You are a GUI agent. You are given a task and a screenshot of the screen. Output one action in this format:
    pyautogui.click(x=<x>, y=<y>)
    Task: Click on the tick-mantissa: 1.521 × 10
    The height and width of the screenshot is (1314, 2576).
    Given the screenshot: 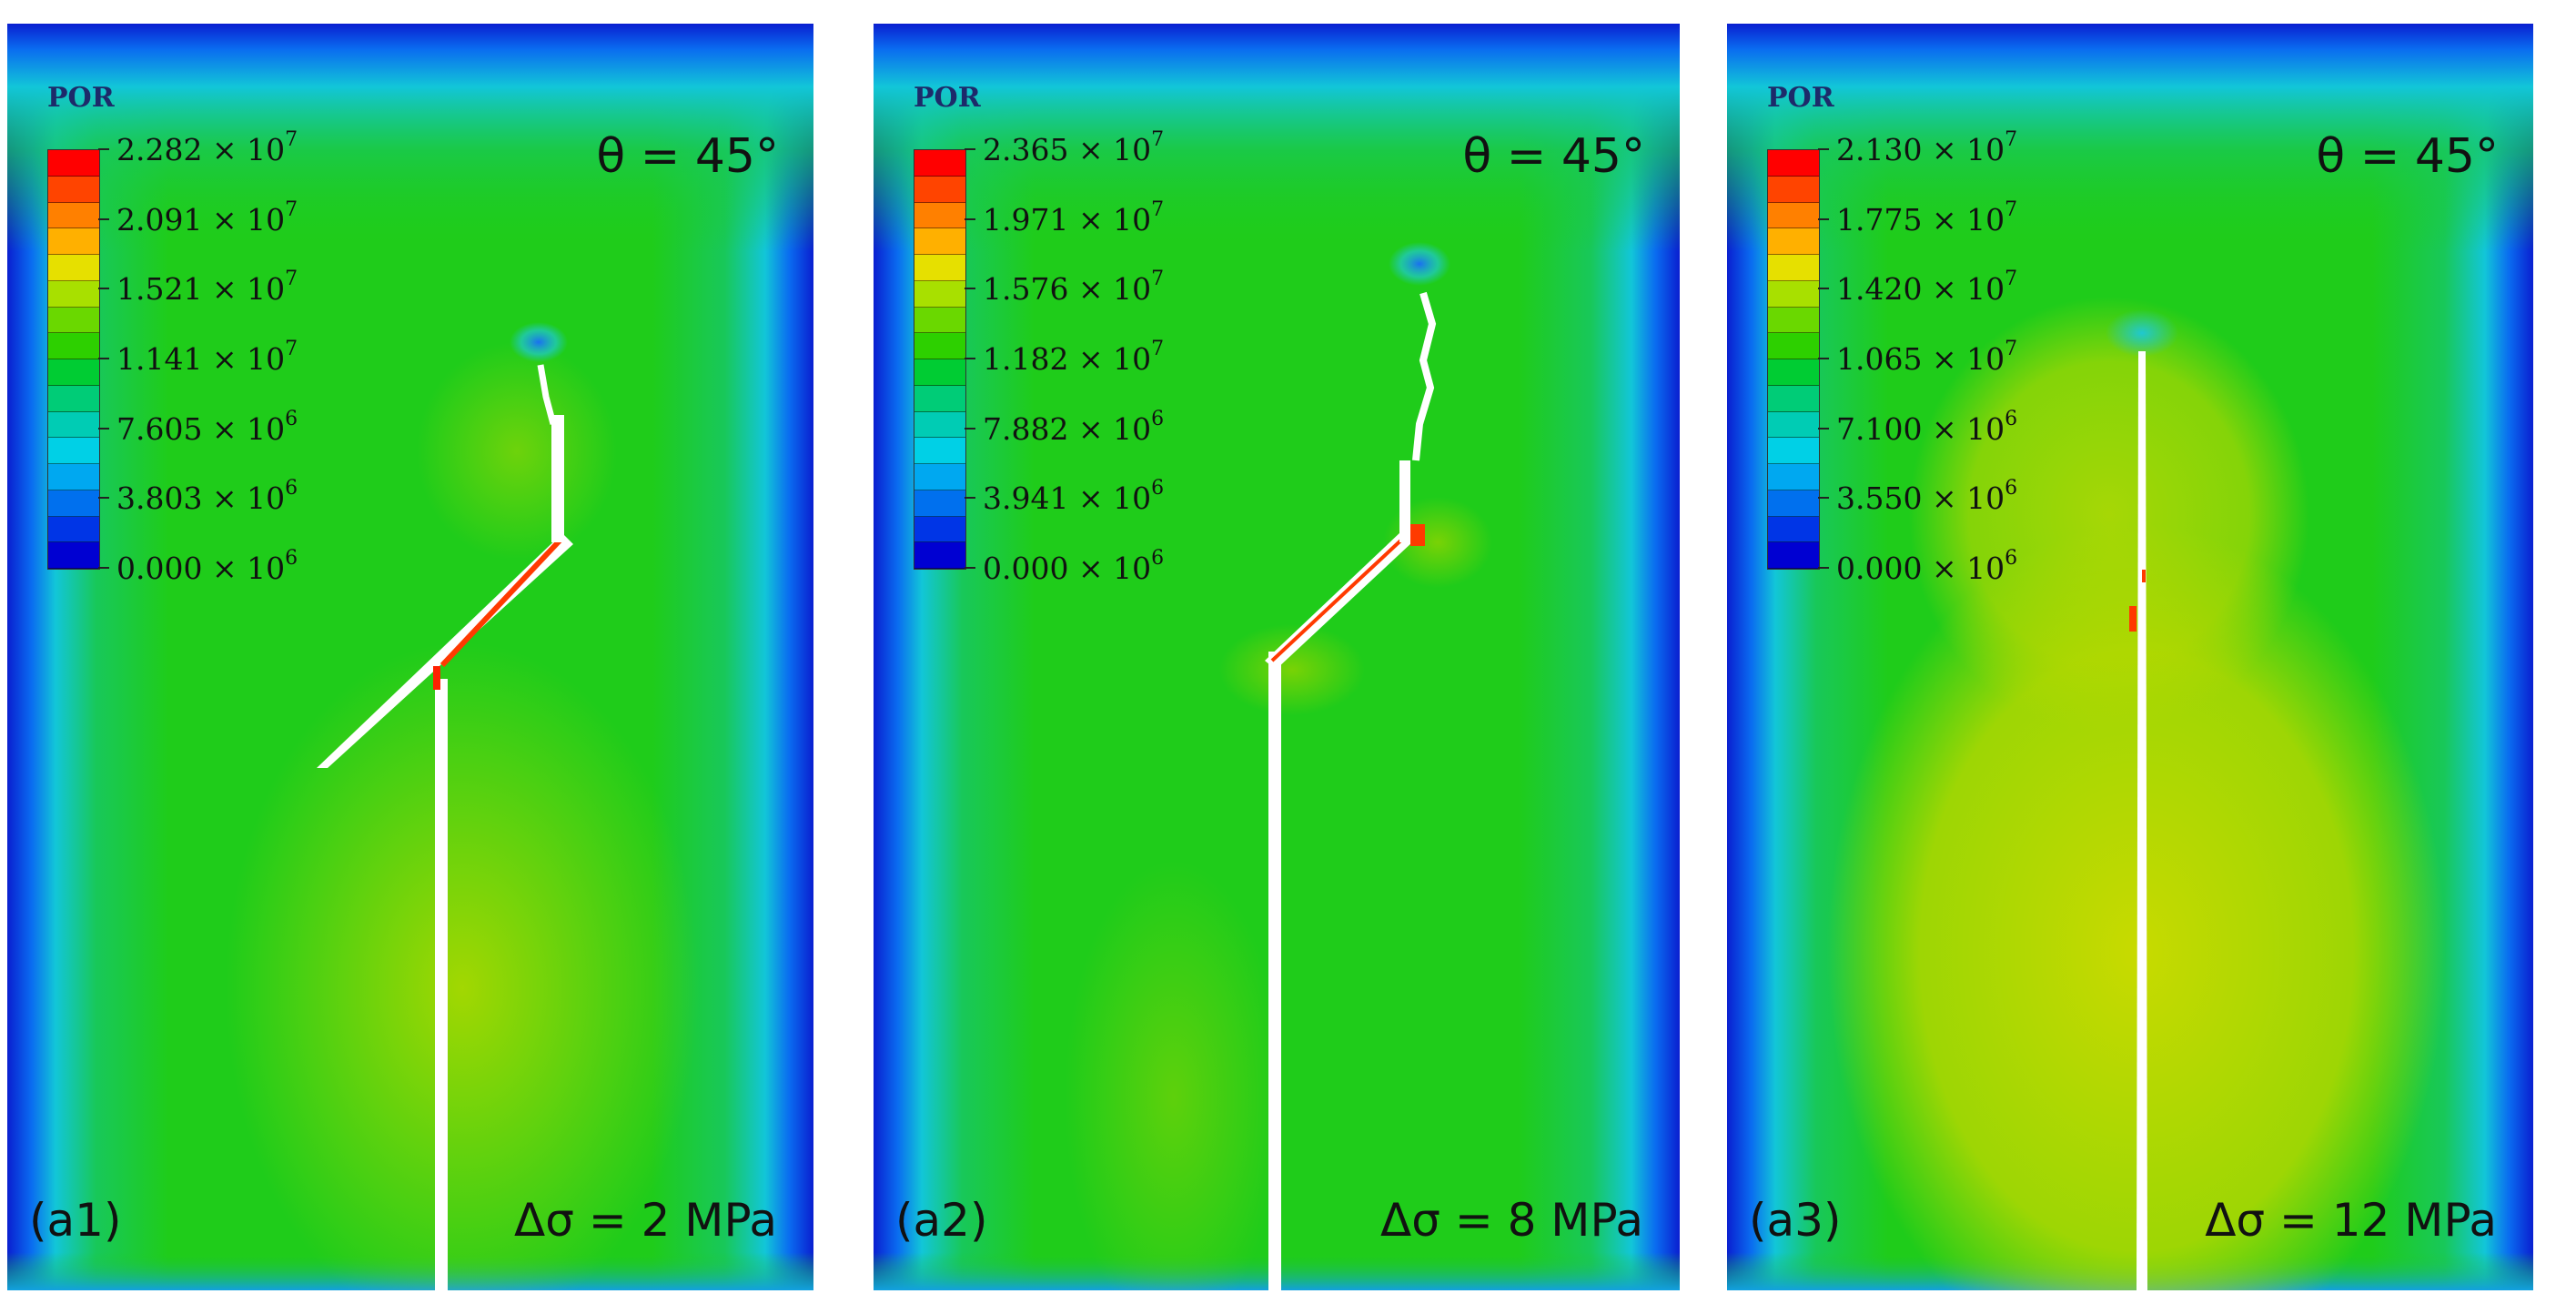 What is the action you would take?
    pyautogui.click(x=201, y=289)
    